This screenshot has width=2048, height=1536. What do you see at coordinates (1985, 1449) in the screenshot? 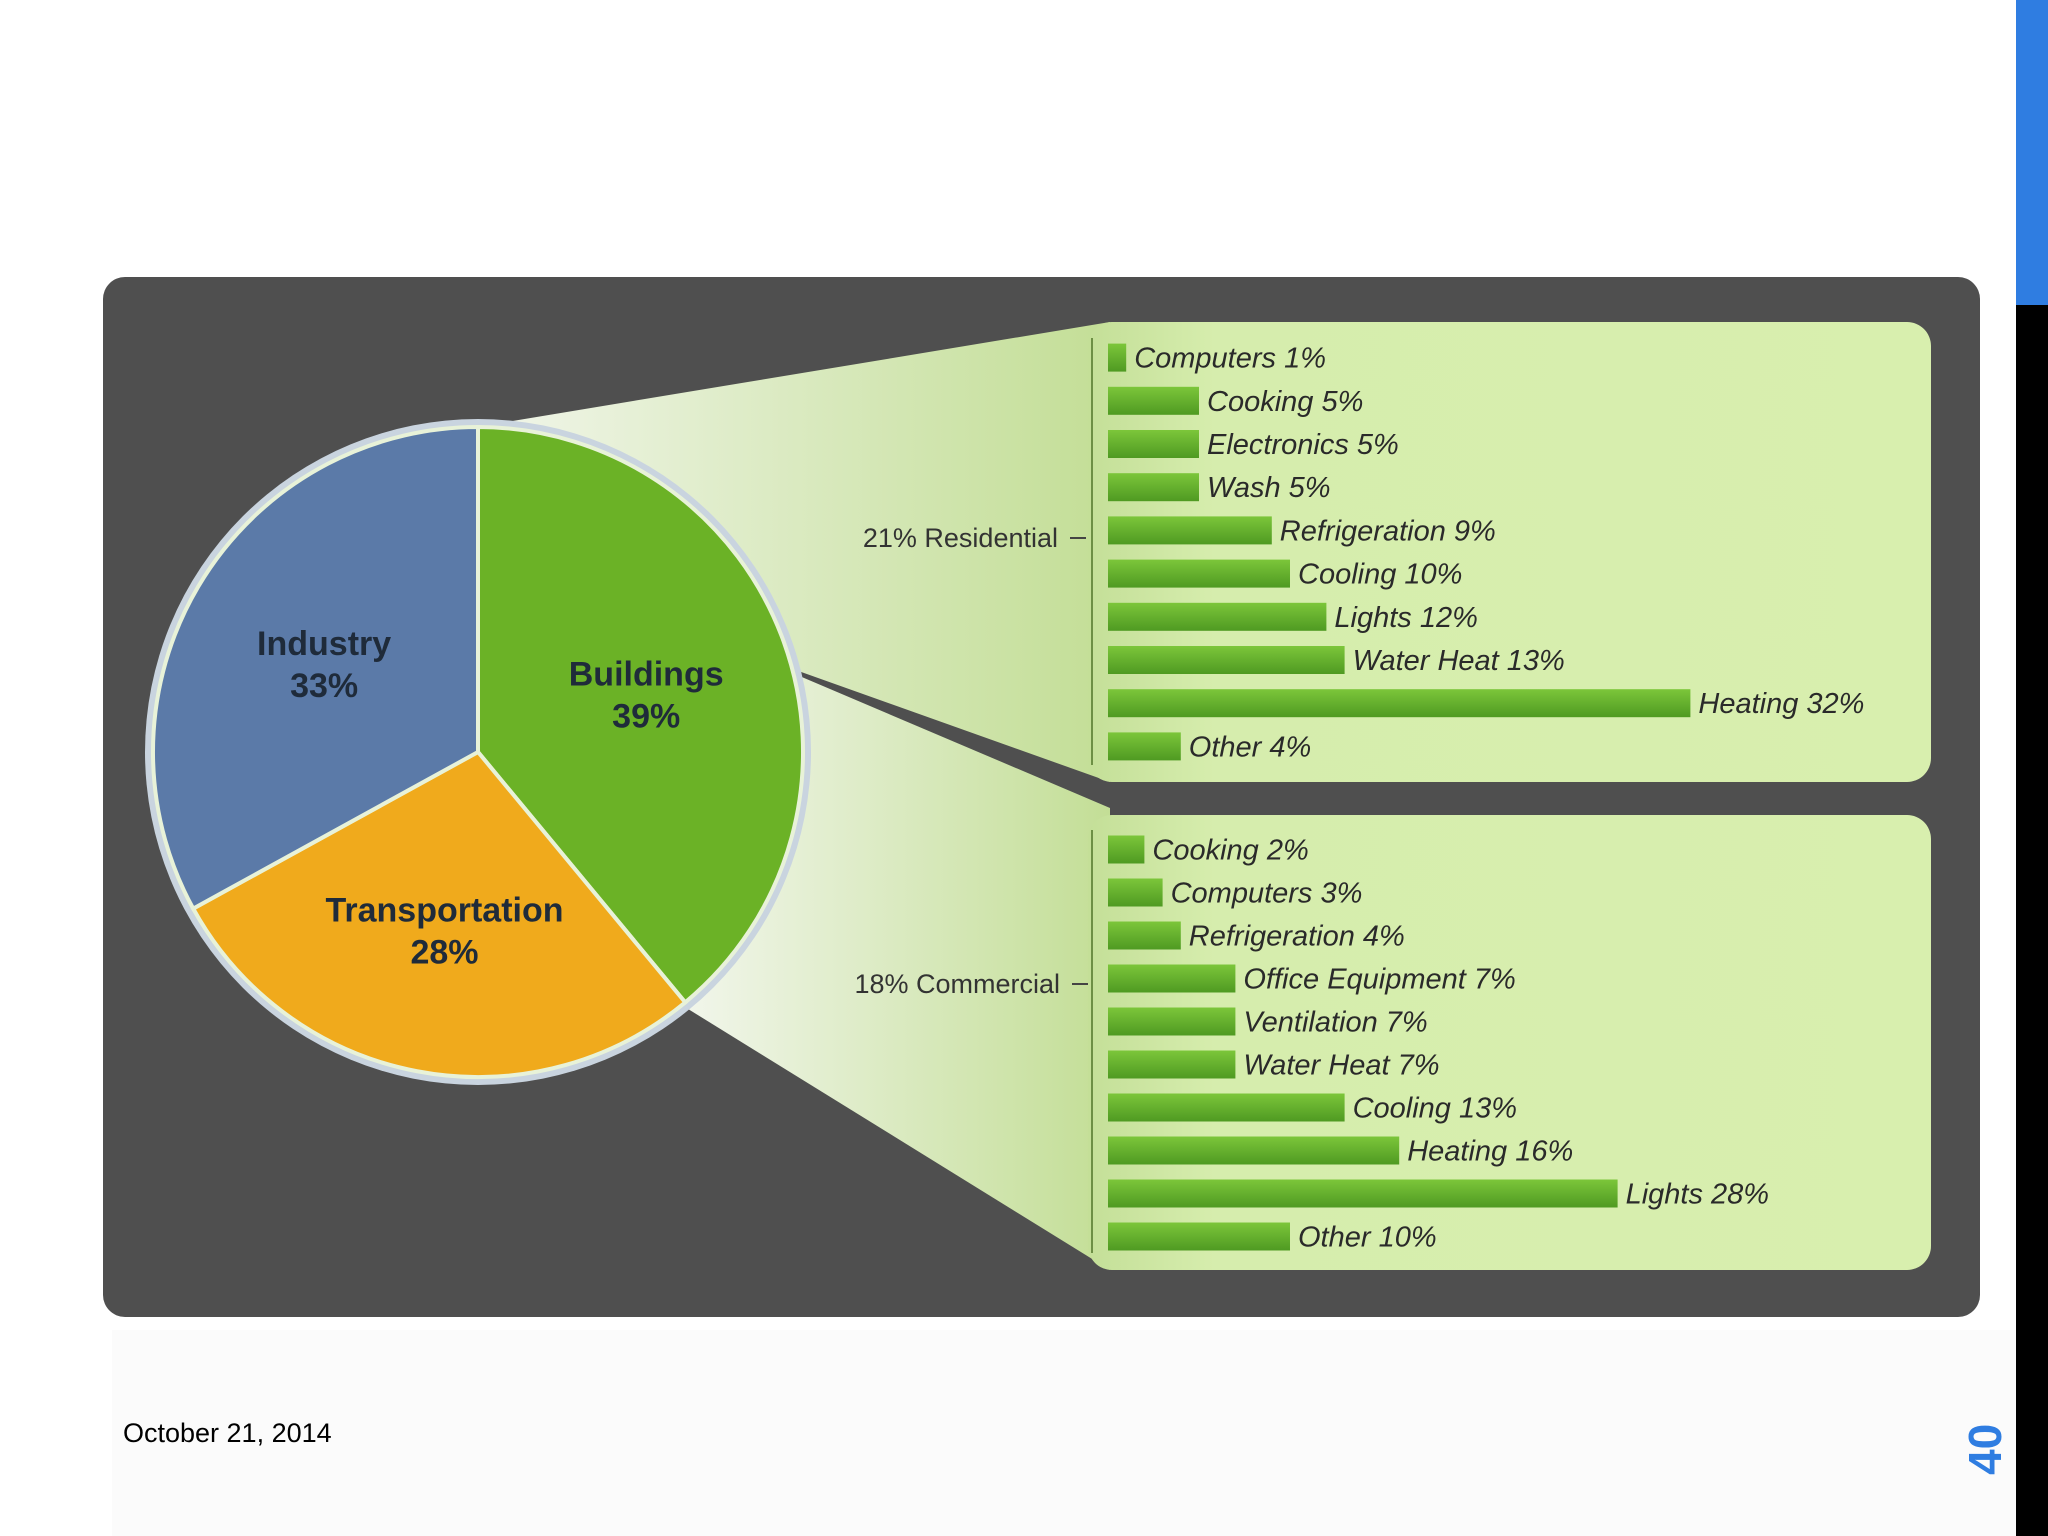
I see `page-number: 40` at bounding box center [1985, 1449].